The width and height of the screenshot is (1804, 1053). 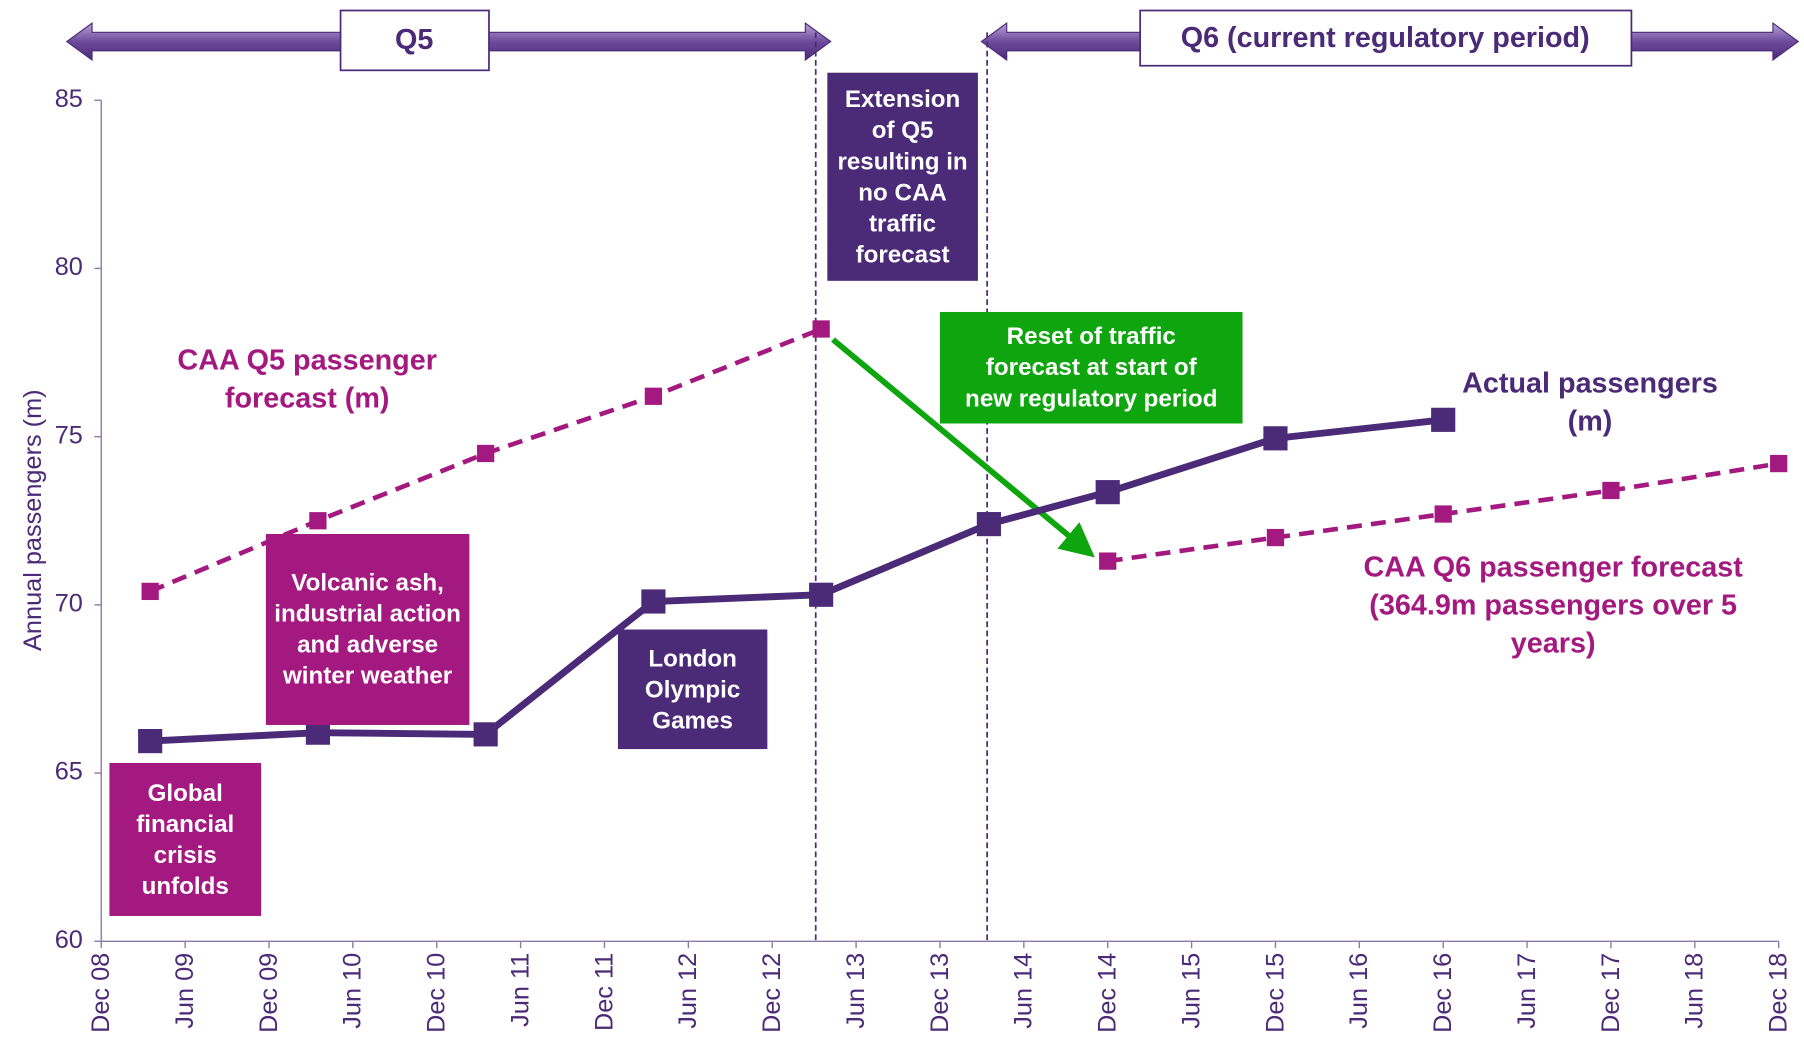 I want to click on x-tick-label: Dec 15, so click(x=1275, y=993).